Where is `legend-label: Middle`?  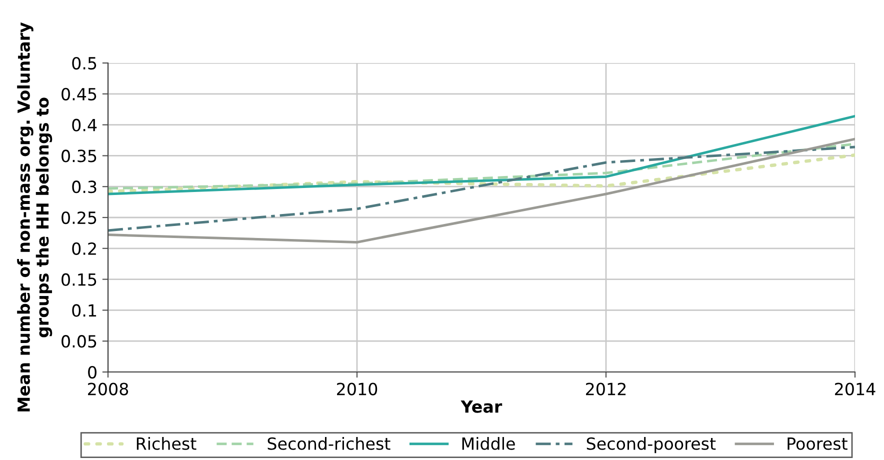
legend-label: Middle is located at coordinates (488, 443).